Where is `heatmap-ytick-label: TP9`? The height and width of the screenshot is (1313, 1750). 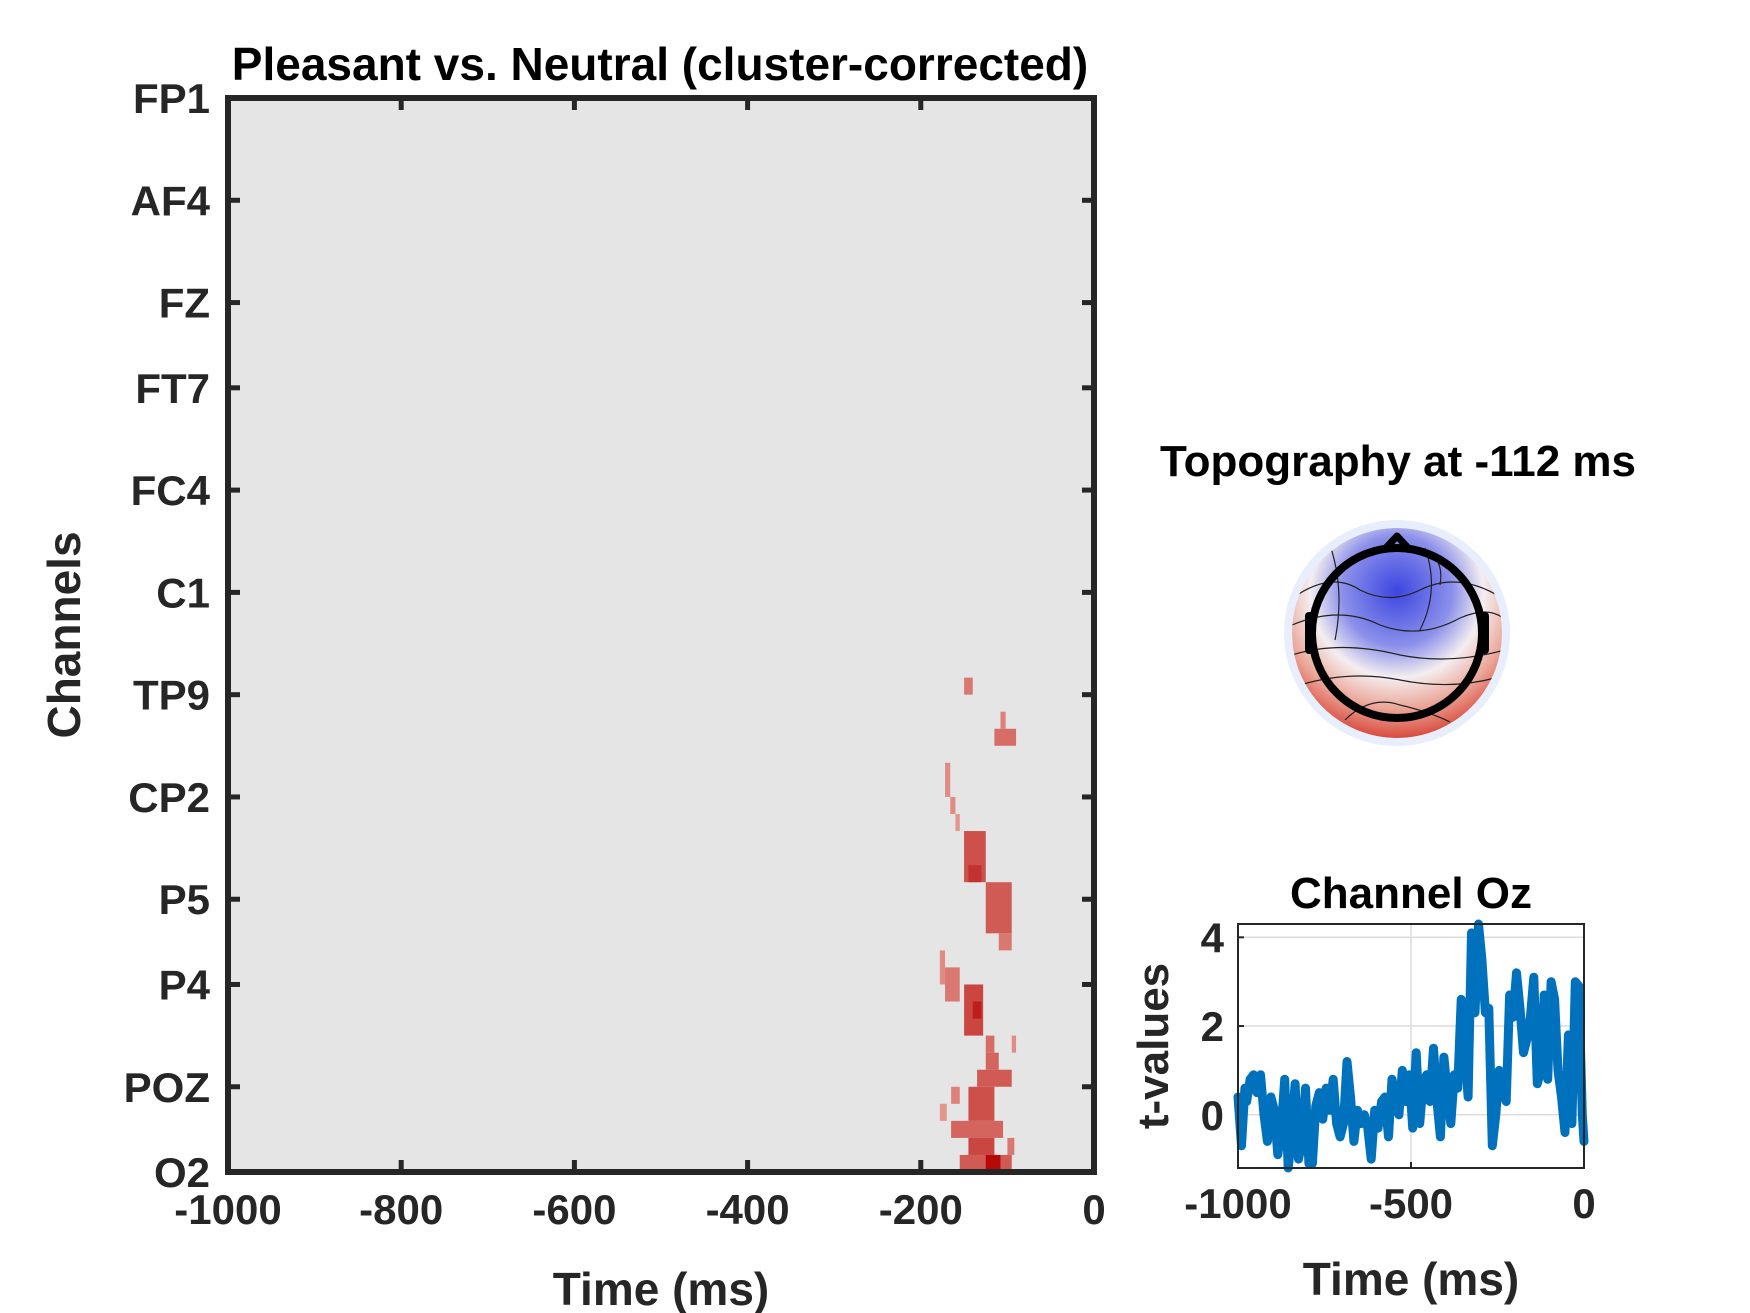
heatmap-ytick-label: TP9 is located at coordinates (171, 695).